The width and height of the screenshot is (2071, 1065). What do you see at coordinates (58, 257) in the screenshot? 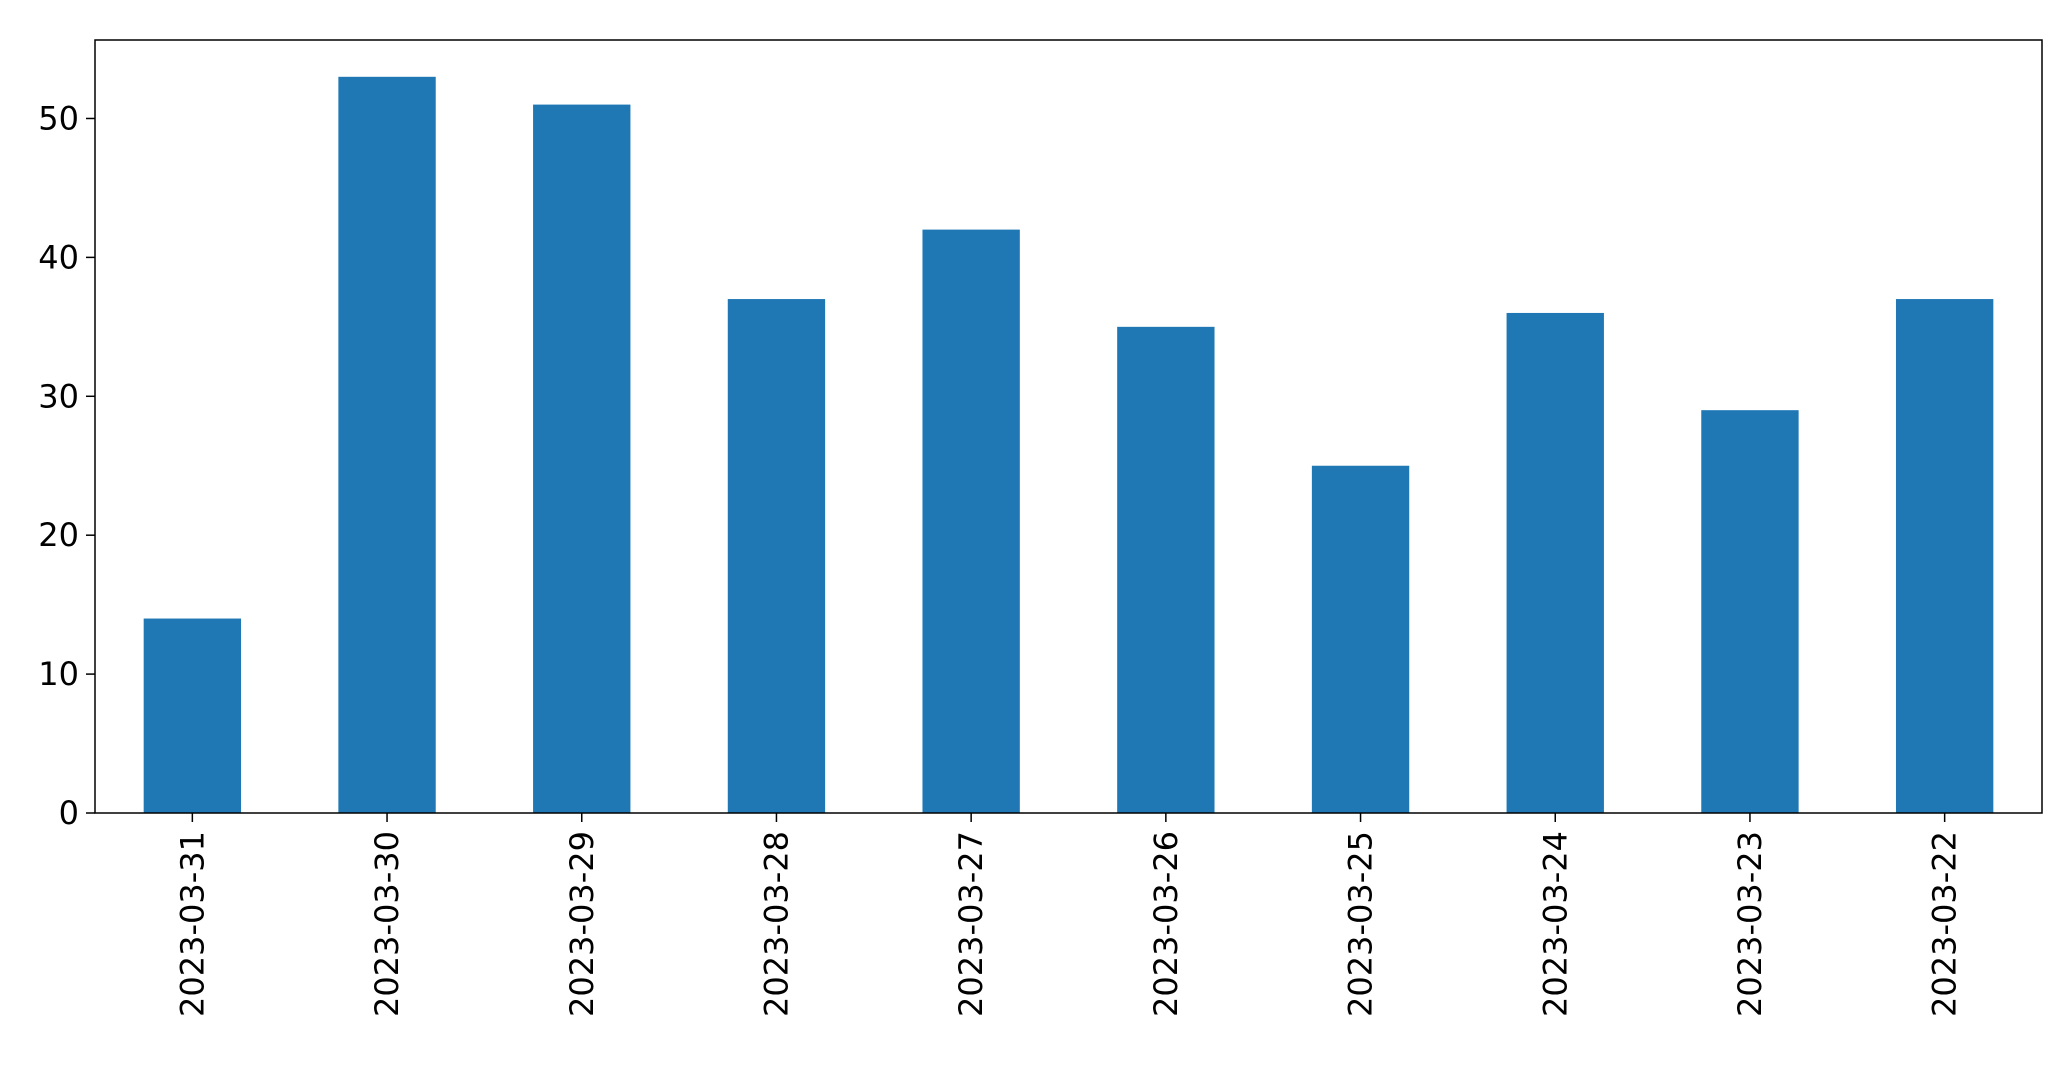
I see `y-tick-label: 40` at bounding box center [58, 257].